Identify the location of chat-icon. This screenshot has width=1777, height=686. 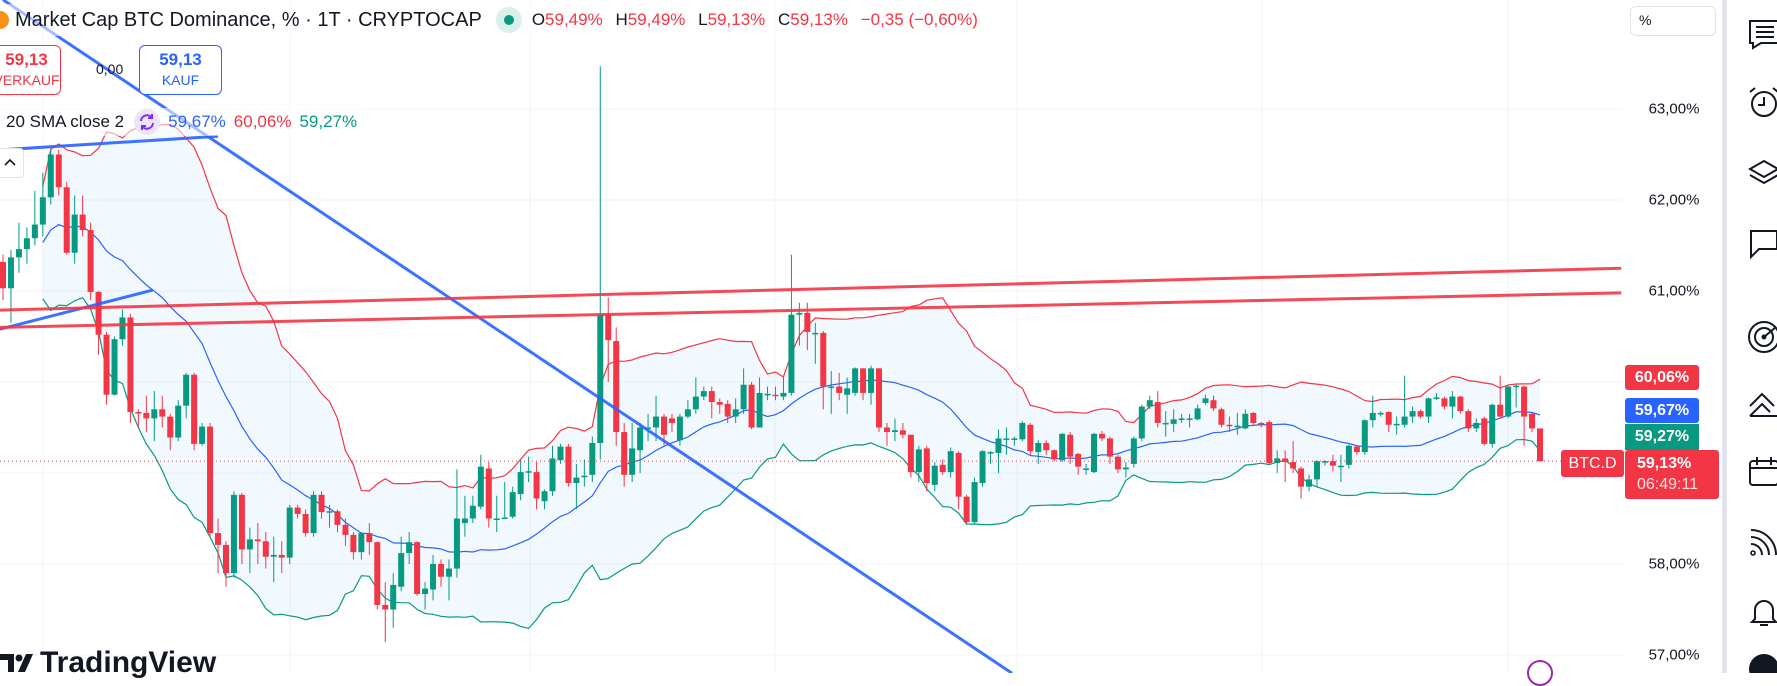
(1762, 244).